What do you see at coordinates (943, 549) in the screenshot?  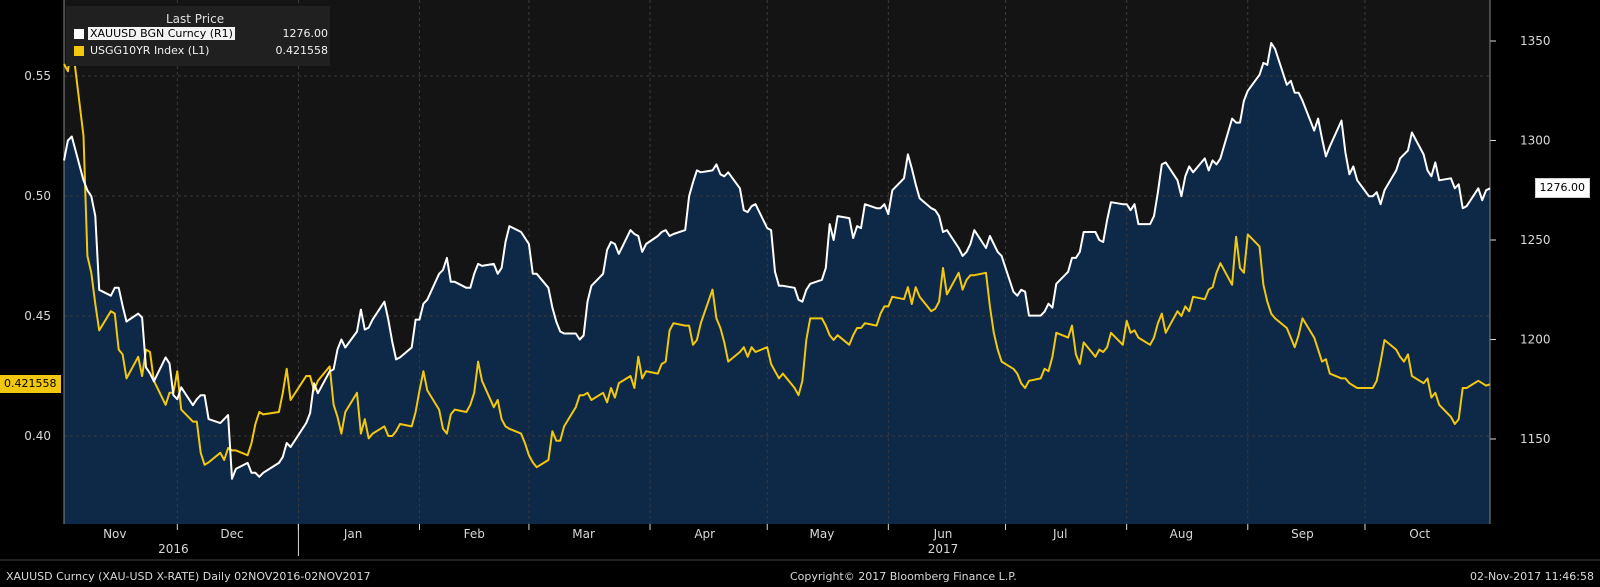 I see `x-year-label: 2017` at bounding box center [943, 549].